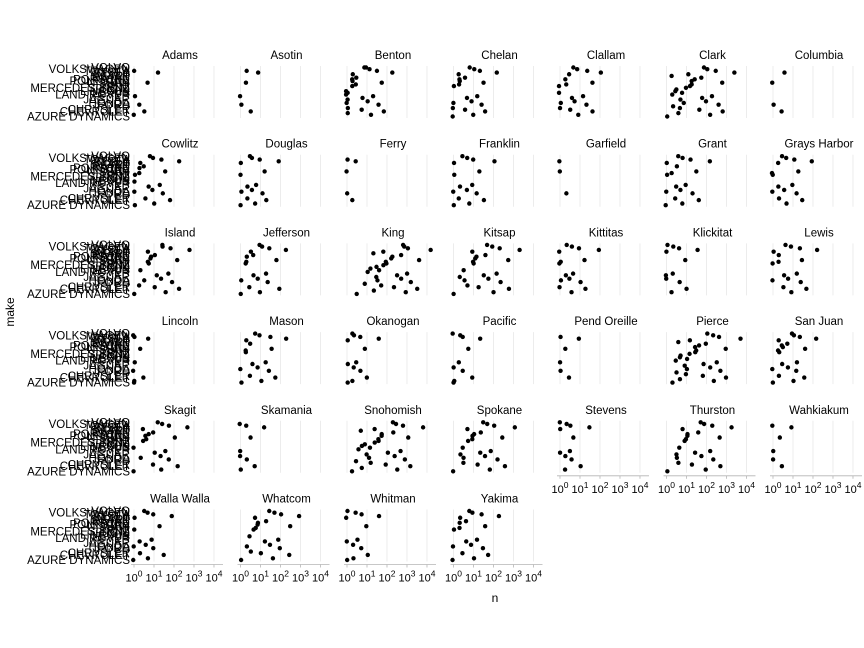 The width and height of the screenshot is (864, 648). Describe the element at coordinates (492, 262) in the screenshot. I see `facet-kitsap: Kitsap` at that location.